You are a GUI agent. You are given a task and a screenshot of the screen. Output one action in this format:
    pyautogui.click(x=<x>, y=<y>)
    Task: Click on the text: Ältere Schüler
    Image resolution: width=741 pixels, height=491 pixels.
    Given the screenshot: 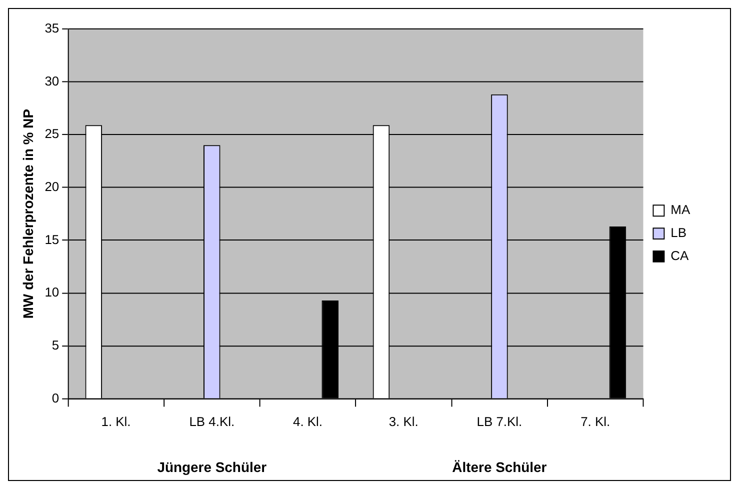 What is the action you would take?
    pyautogui.click(x=500, y=466)
    